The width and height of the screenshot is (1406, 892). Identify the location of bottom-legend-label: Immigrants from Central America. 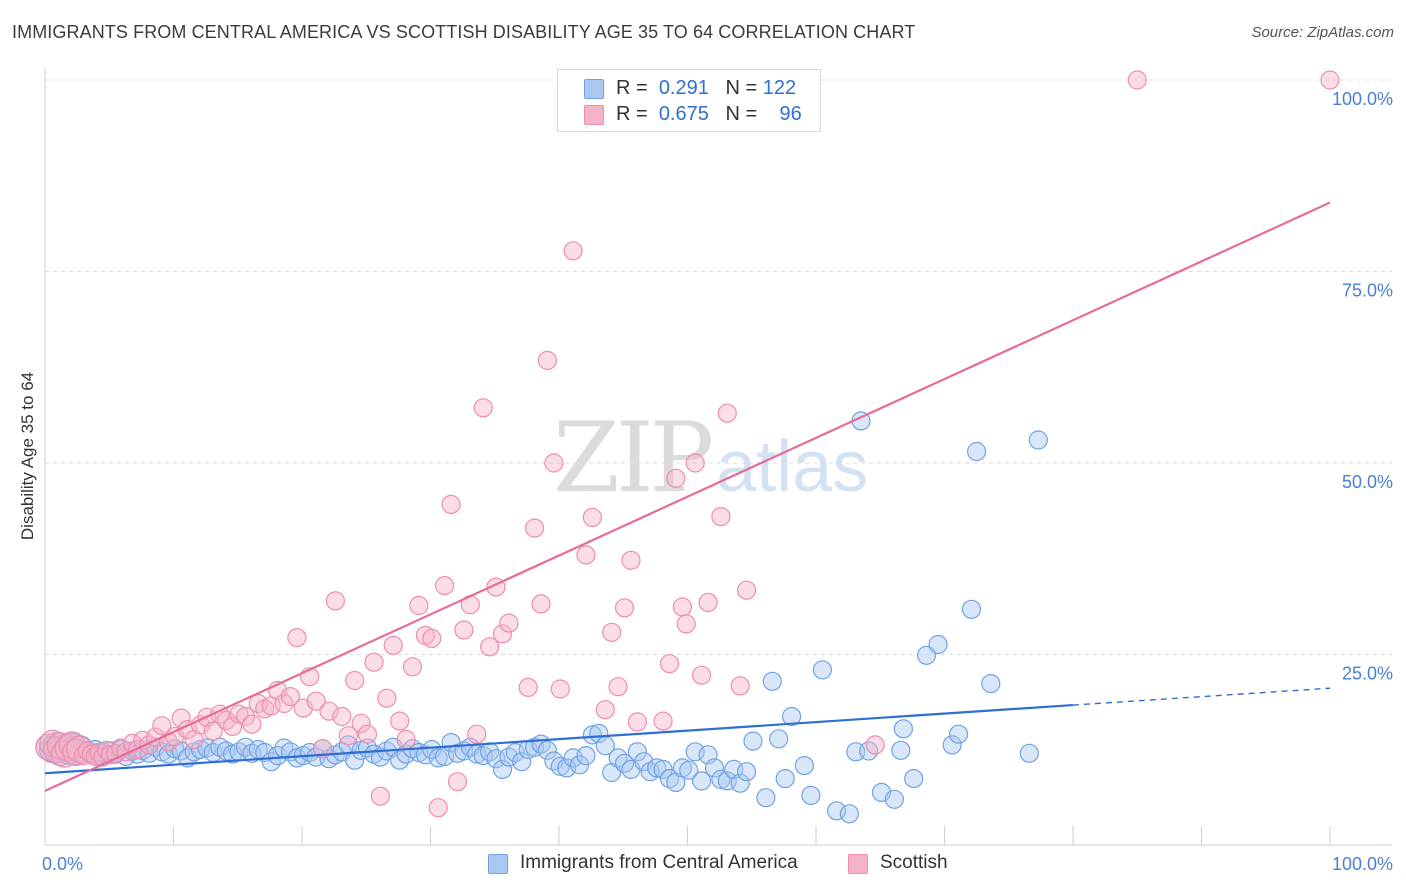
(659, 862).